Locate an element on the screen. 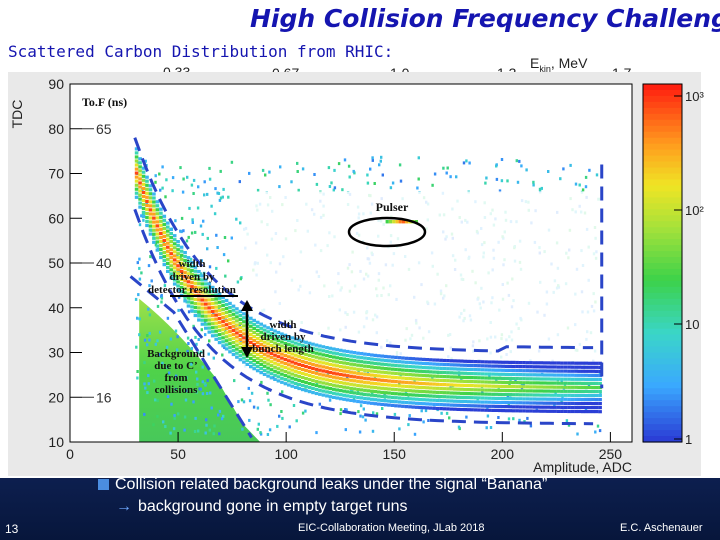 The width and height of the screenshot is (720, 540). arrow-down-icon is located at coordinates (247, 352).